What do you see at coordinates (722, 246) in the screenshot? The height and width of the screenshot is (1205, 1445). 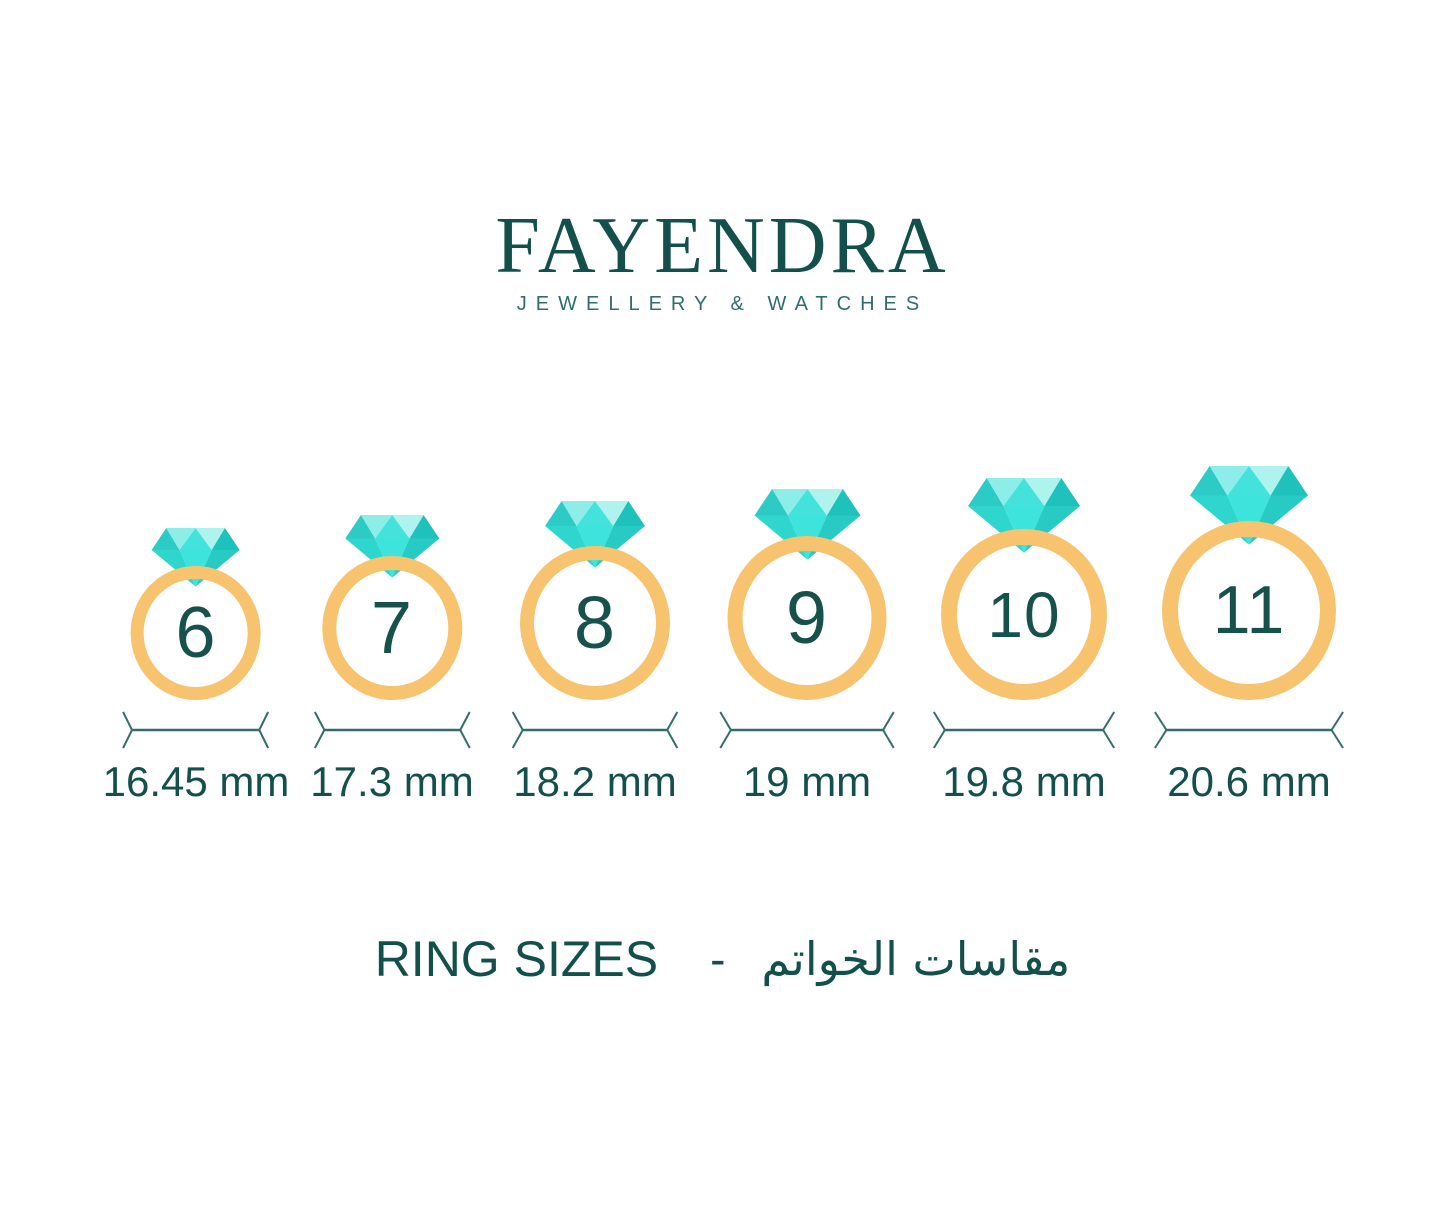 I see `brand-name: FAYENDRA` at bounding box center [722, 246].